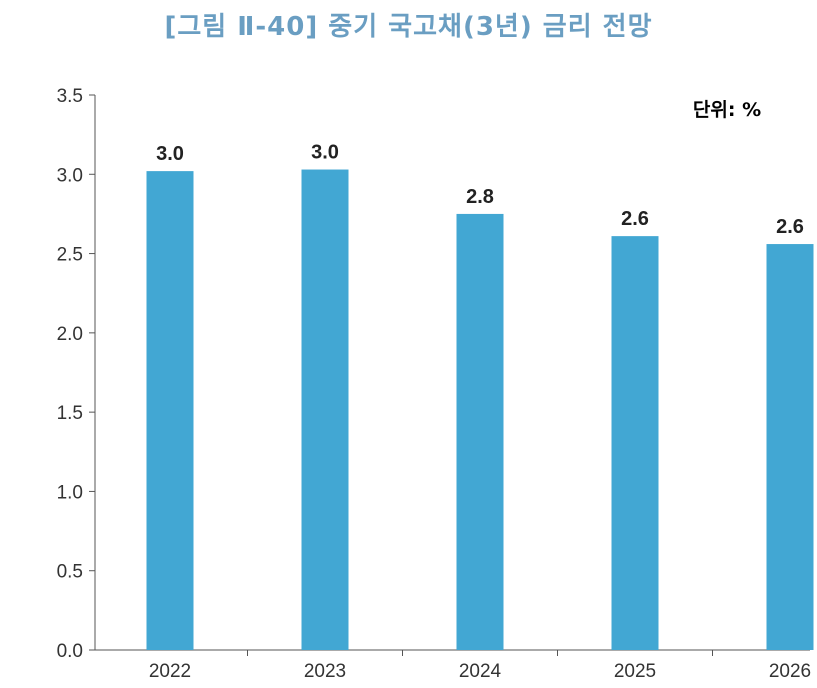  What do you see at coordinates (170, 671) in the screenshot?
I see `x-tick-label-2022: 2022` at bounding box center [170, 671].